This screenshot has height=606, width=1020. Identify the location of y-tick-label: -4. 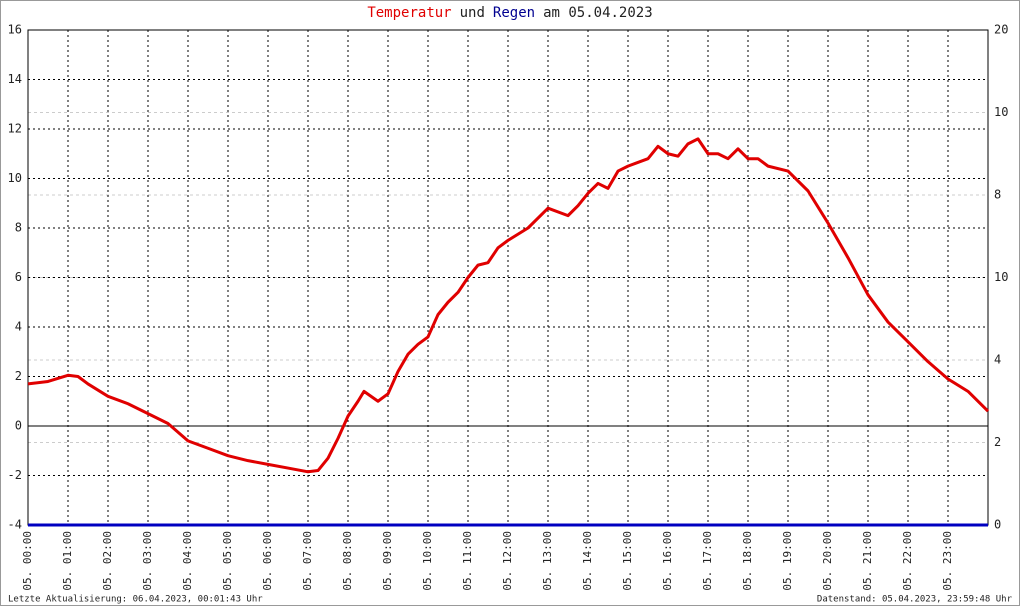
(15, 525).